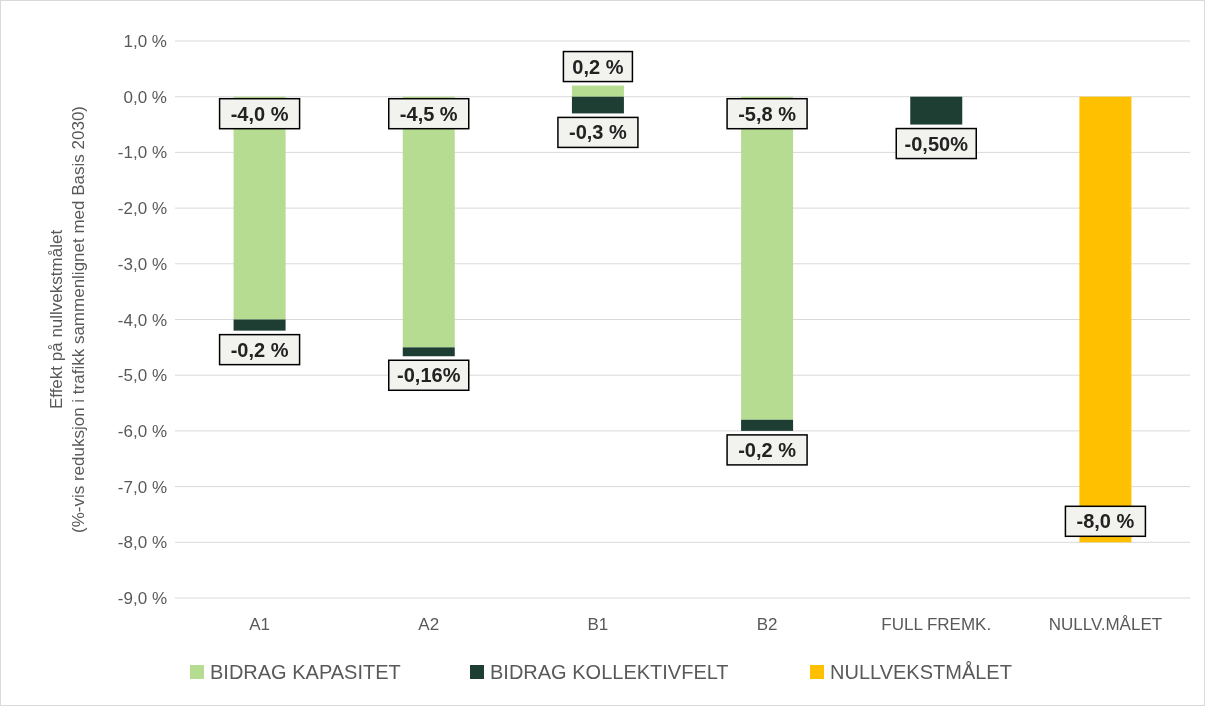 Image resolution: width=1205 pixels, height=706 pixels. Describe the element at coordinates (598, 132) in the screenshot. I see `data-label: -0,3 %` at that location.